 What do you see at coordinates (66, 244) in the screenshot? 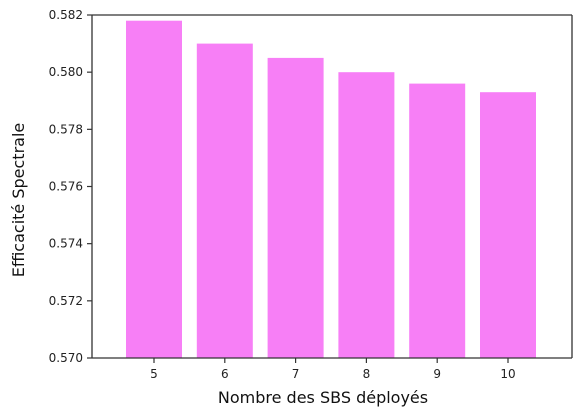
I see `y-tick-label: 0.574` at bounding box center [66, 244].